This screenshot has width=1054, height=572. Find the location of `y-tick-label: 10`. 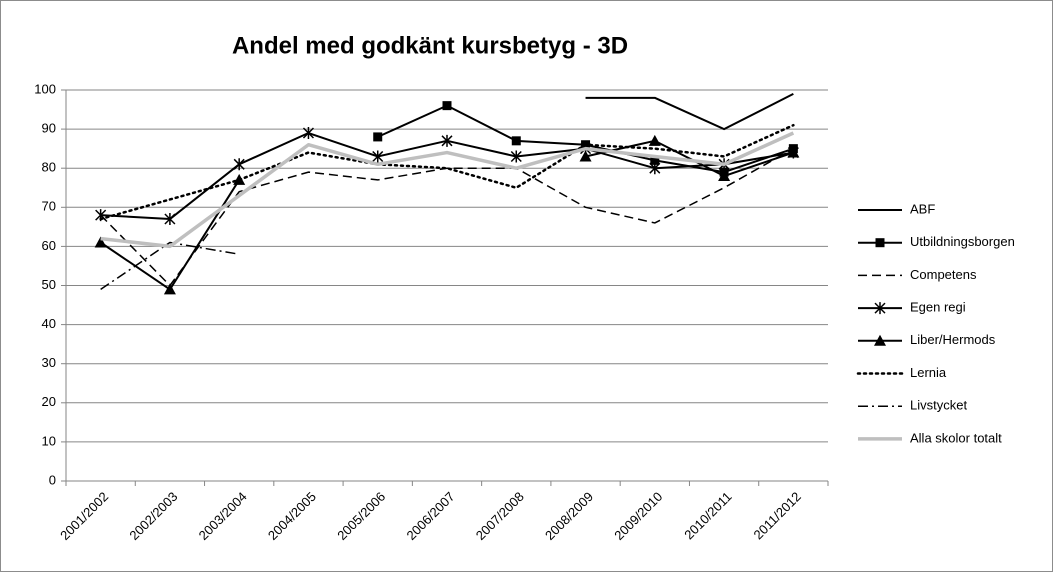

y-tick-label: 10 is located at coordinates (49, 440).